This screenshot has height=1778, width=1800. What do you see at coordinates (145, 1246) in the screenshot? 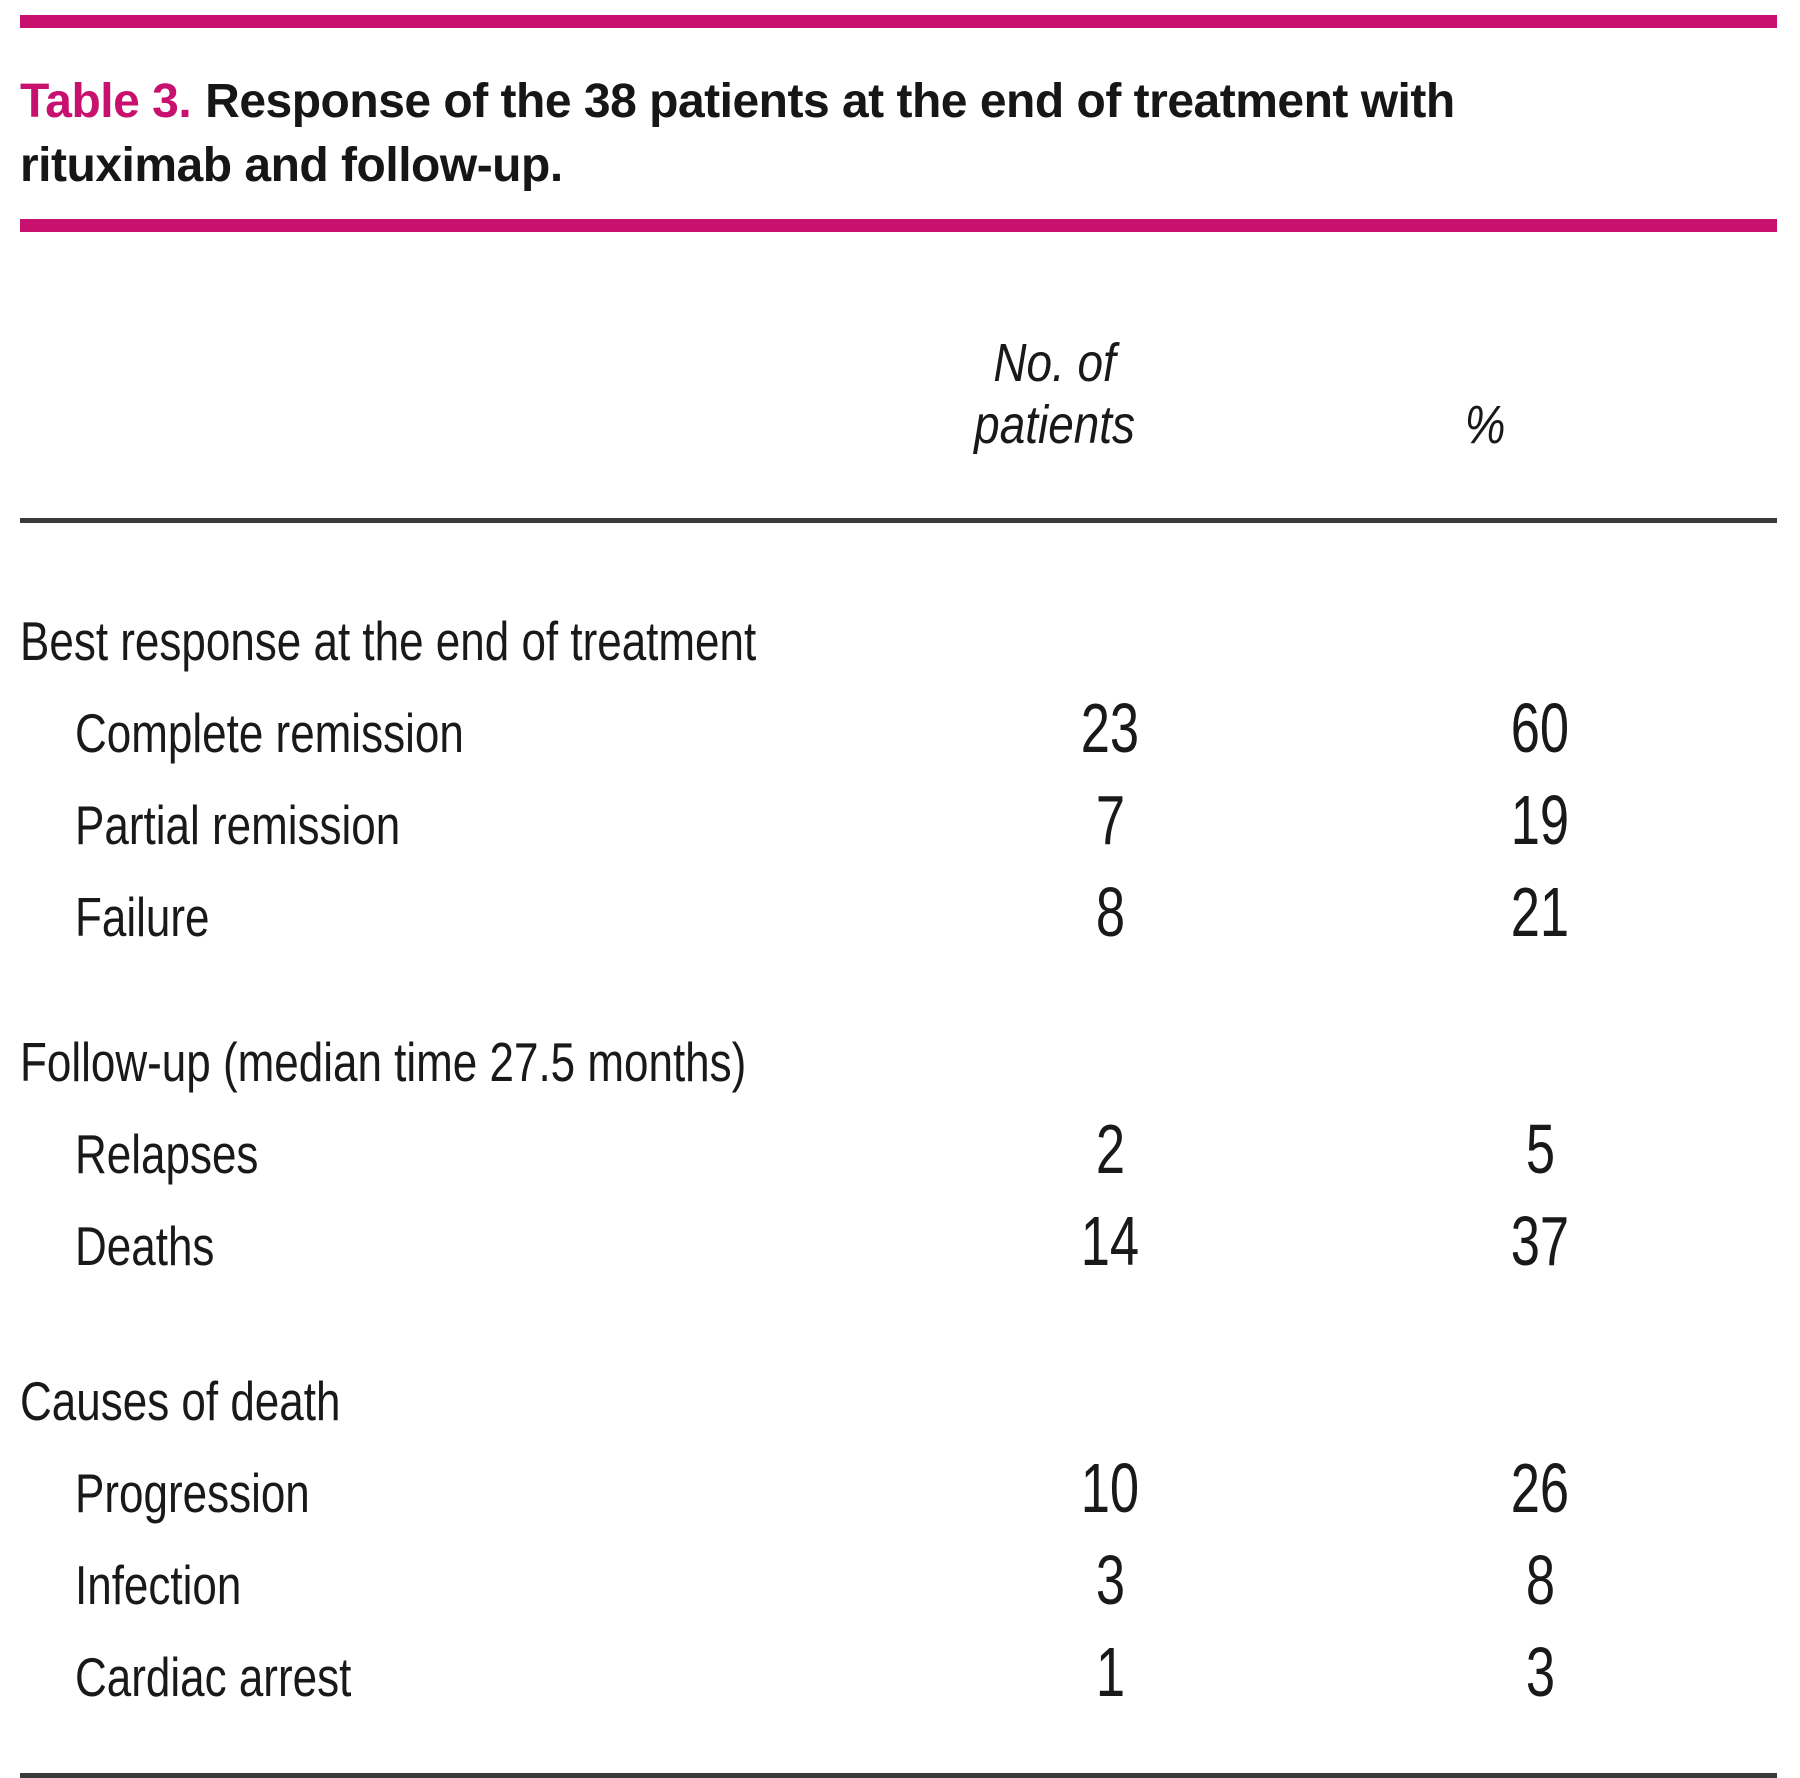
I see `row-label: Deaths` at bounding box center [145, 1246].